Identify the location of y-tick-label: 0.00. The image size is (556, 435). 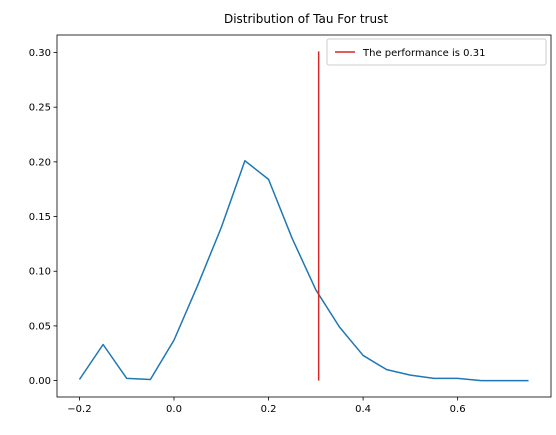
(40, 381).